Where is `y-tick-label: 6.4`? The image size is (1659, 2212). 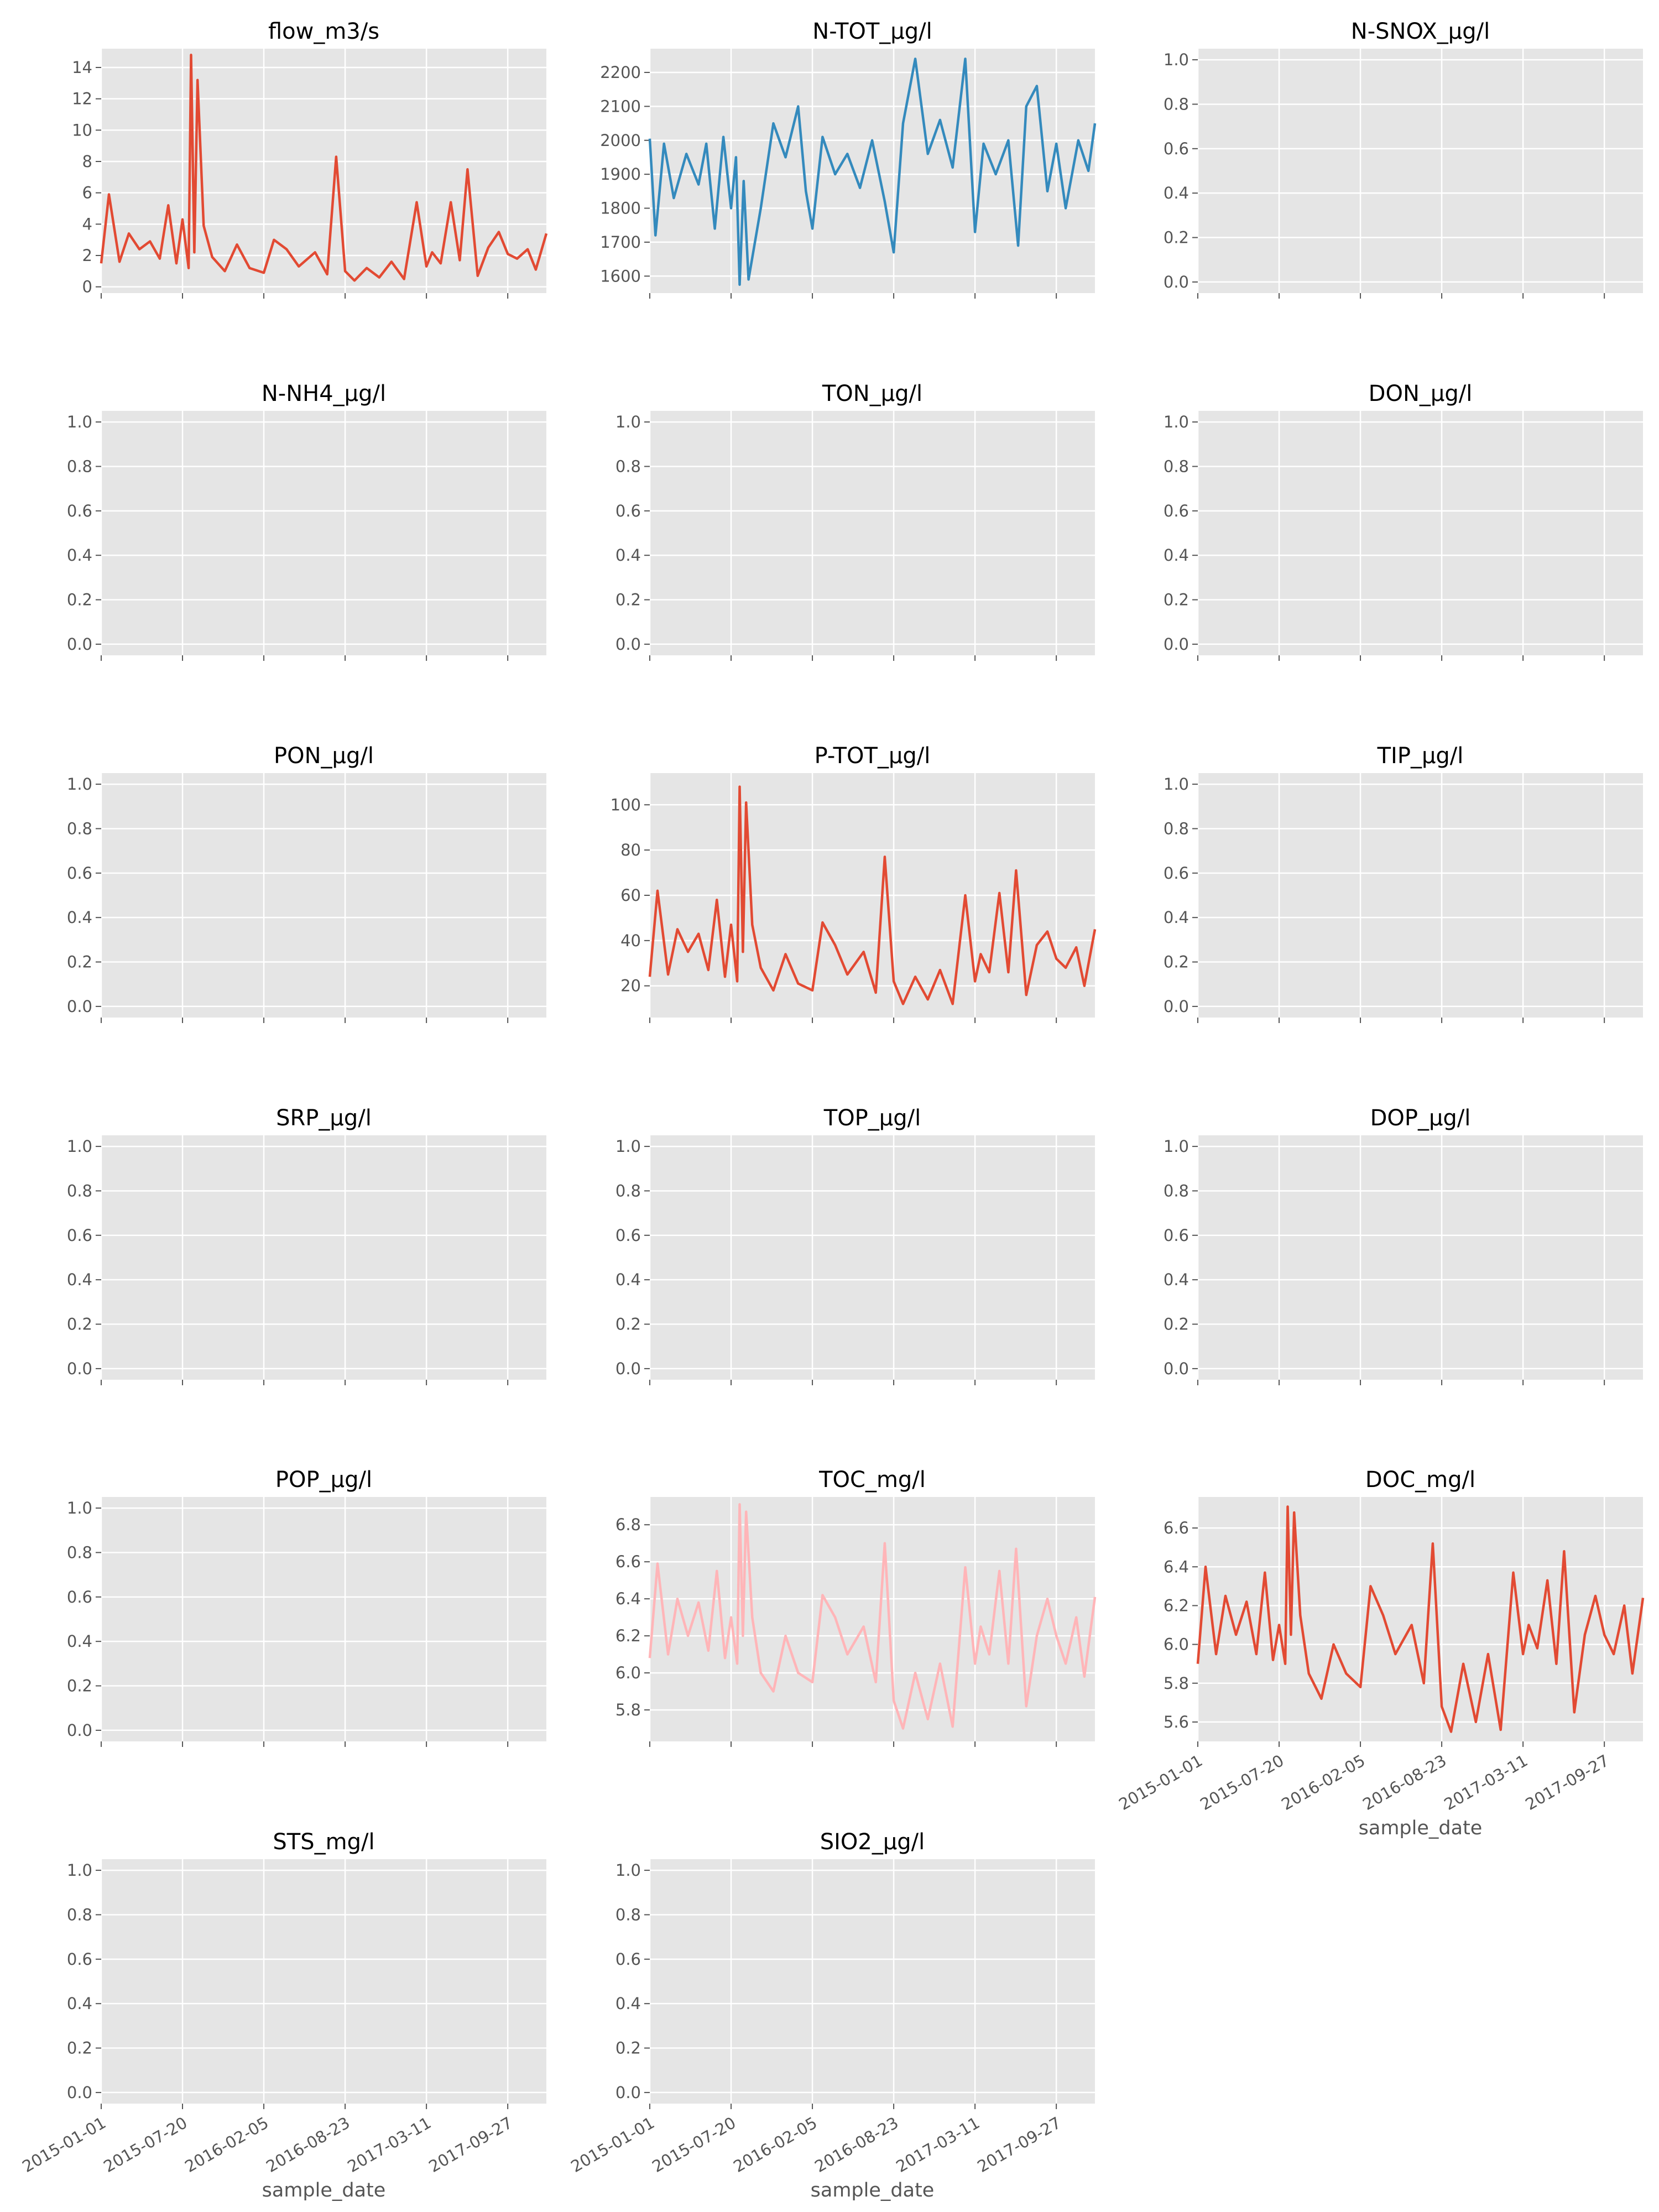 y-tick-label: 6.4 is located at coordinates (1177, 1567).